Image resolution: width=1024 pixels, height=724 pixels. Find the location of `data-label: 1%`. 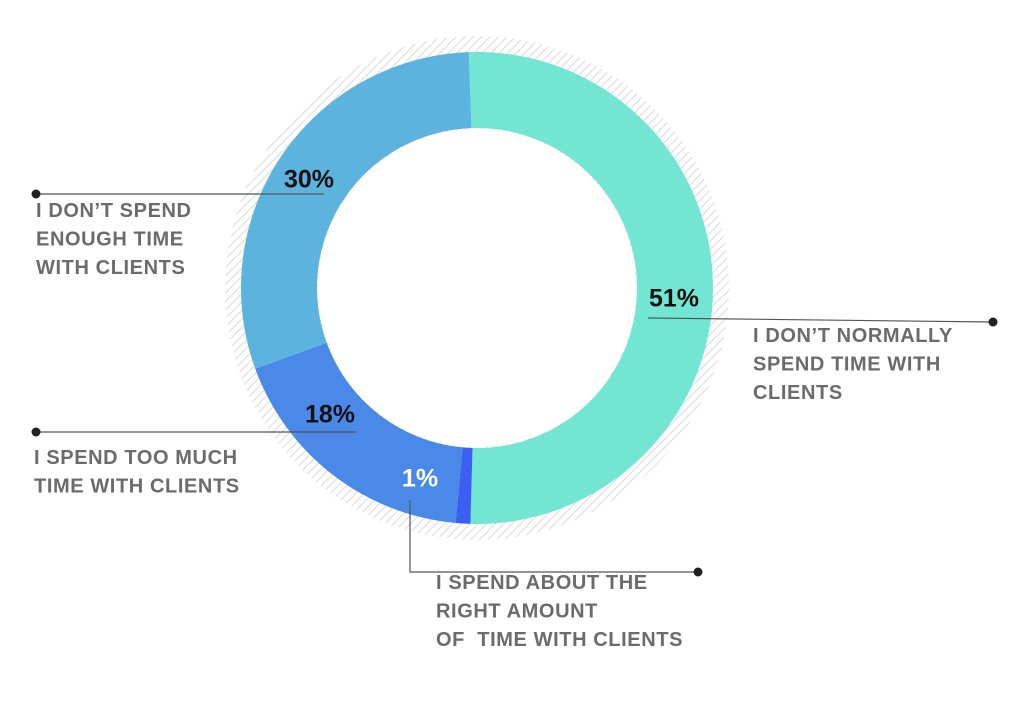

data-label: 1% is located at coordinates (420, 479).